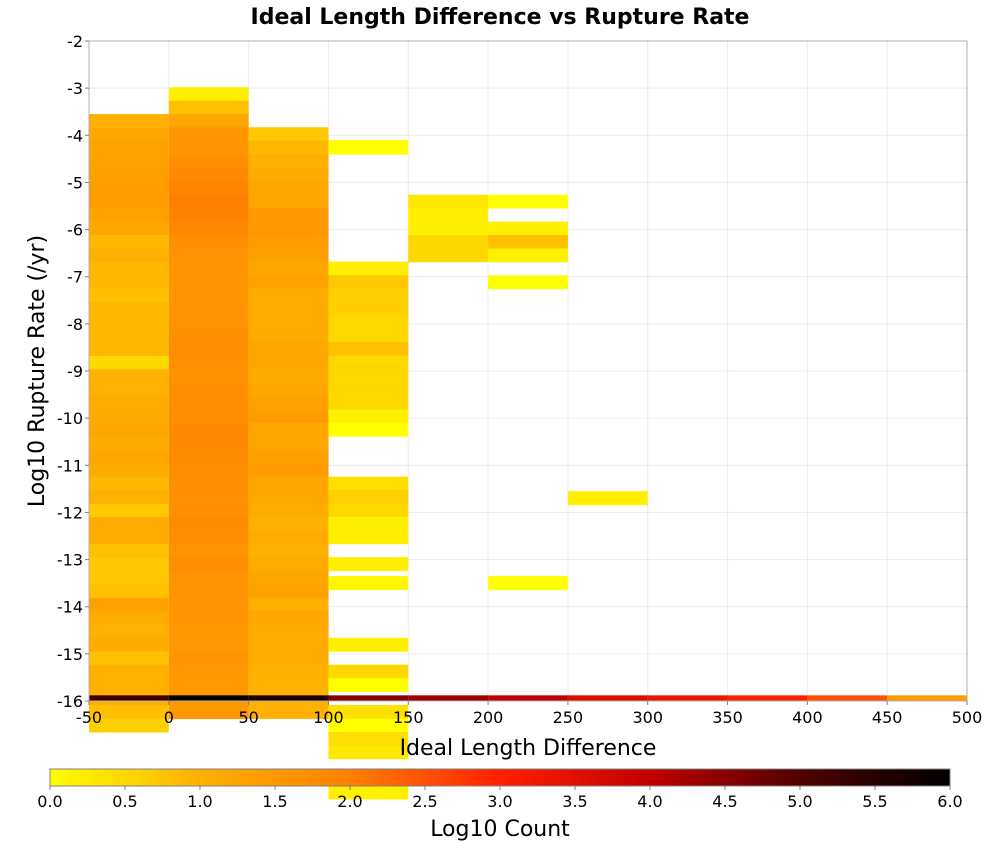 Image resolution: width=1000 pixels, height=850 pixels. What do you see at coordinates (274, 801) in the screenshot?
I see `colorbar-tick-label: 1.5` at bounding box center [274, 801].